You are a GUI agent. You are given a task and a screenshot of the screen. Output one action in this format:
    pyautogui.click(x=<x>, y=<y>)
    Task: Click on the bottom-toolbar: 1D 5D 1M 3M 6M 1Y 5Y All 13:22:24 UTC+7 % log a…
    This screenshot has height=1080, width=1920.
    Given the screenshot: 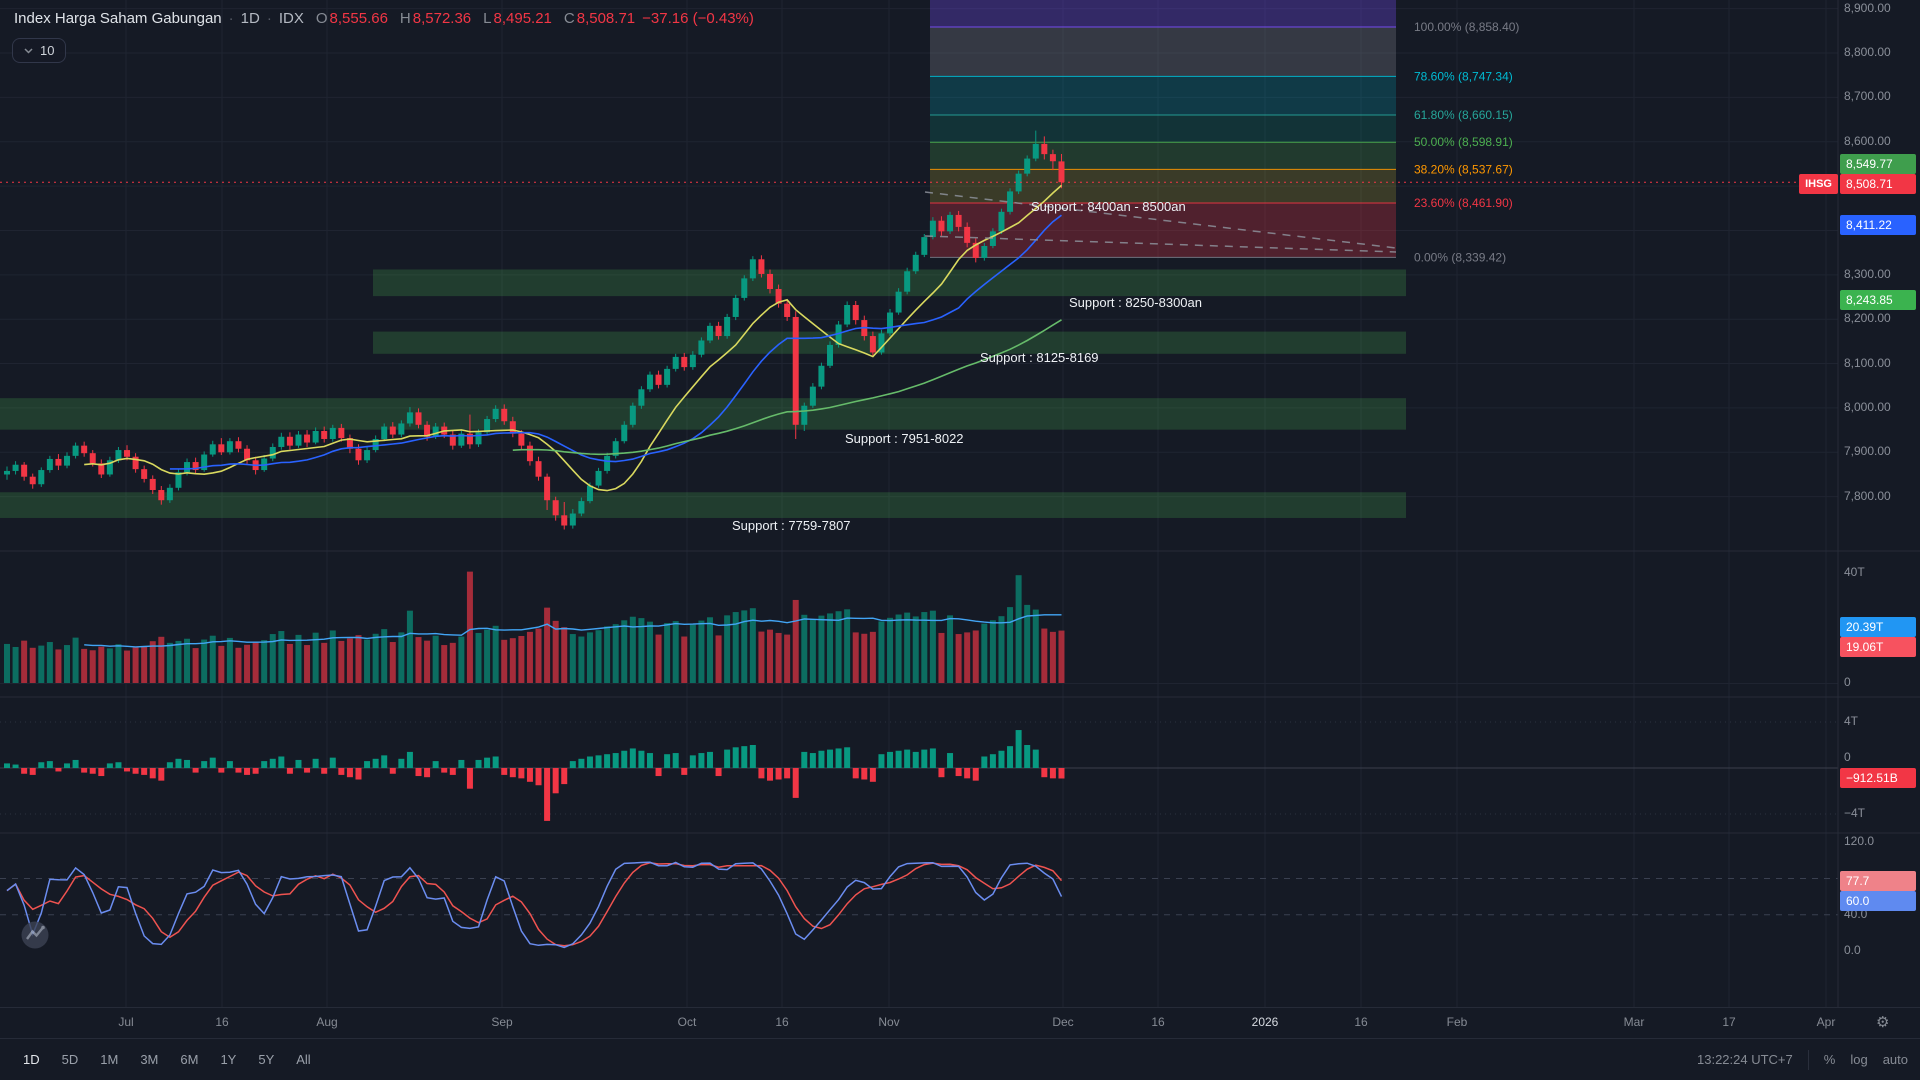 What is the action you would take?
    pyautogui.click(x=960, y=1059)
    